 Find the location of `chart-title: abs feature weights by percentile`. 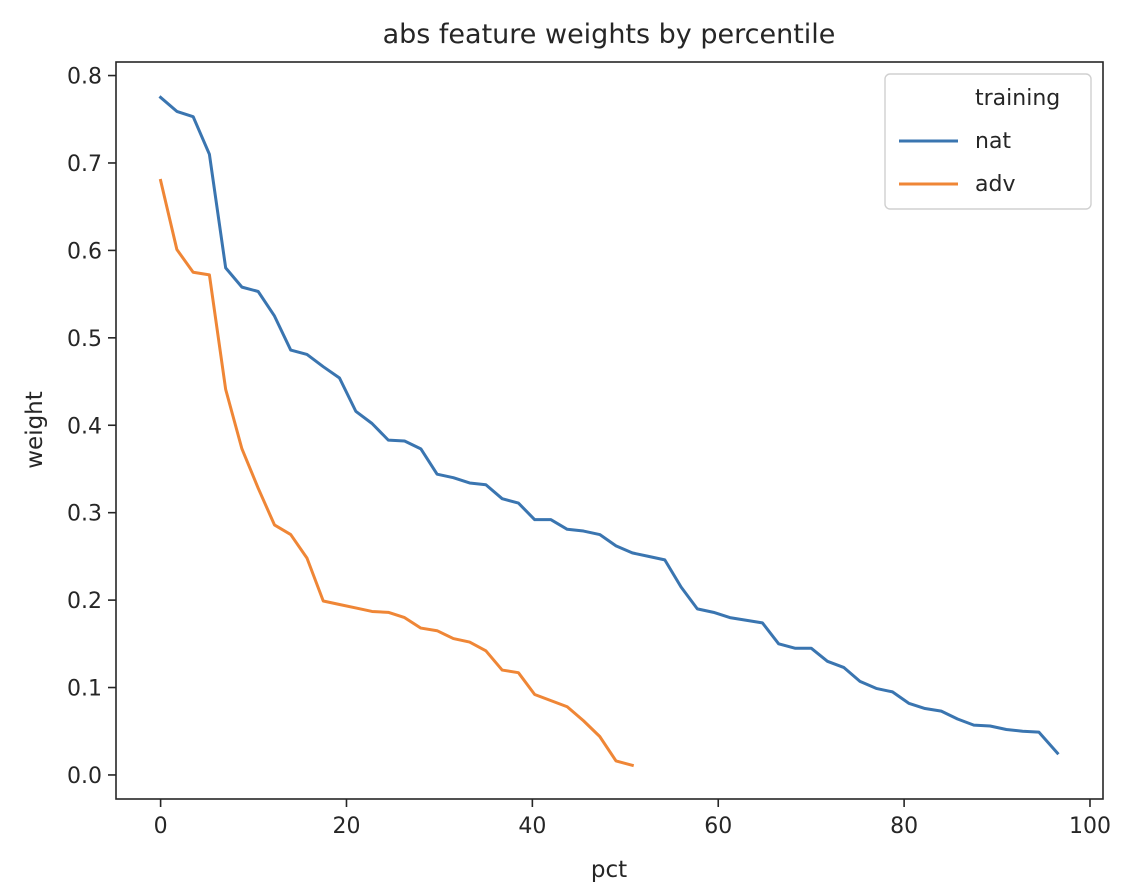

chart-title: abs feature weights by percentile is located at coordinates (609, 34).